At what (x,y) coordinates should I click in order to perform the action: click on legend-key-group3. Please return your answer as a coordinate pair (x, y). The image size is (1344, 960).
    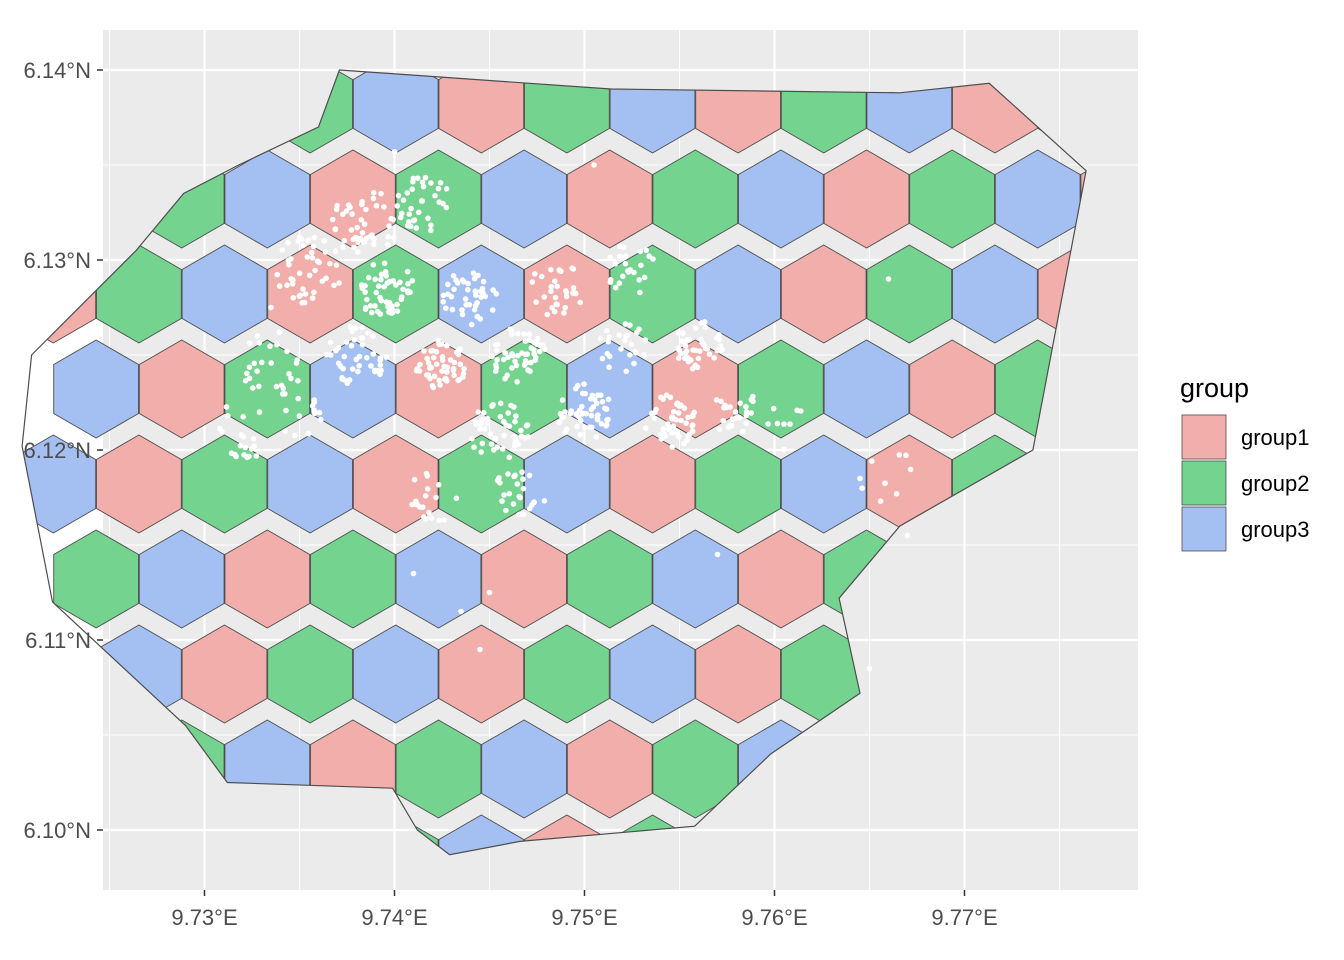
    Looking at the image, I should click on (1204, 529).